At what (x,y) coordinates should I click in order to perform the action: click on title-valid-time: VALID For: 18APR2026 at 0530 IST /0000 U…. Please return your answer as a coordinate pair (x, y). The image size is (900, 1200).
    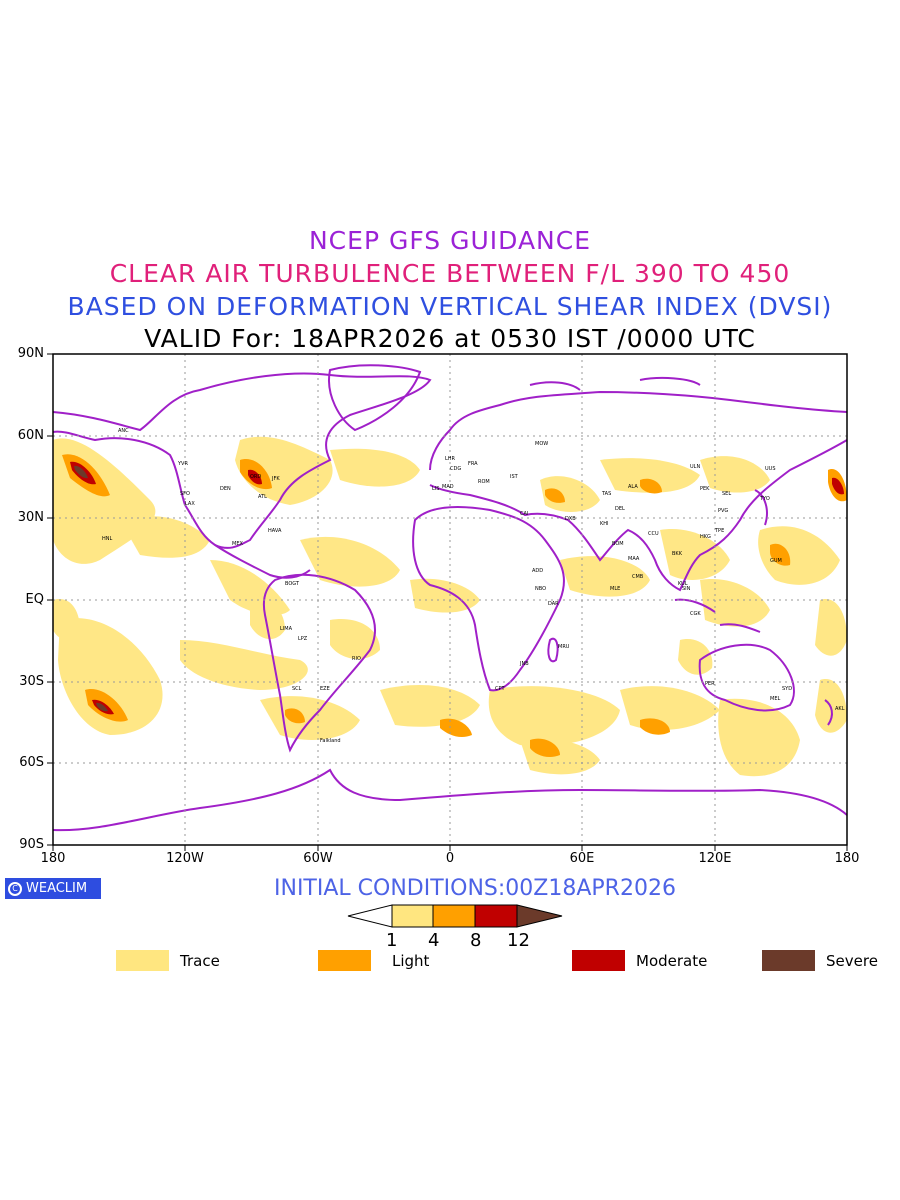
    Looking at the image, I should click on (450, 338).